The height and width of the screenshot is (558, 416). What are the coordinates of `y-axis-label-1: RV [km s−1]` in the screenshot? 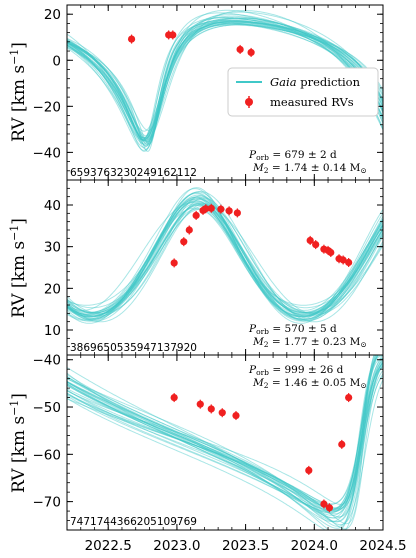 It's located at (18, 92).